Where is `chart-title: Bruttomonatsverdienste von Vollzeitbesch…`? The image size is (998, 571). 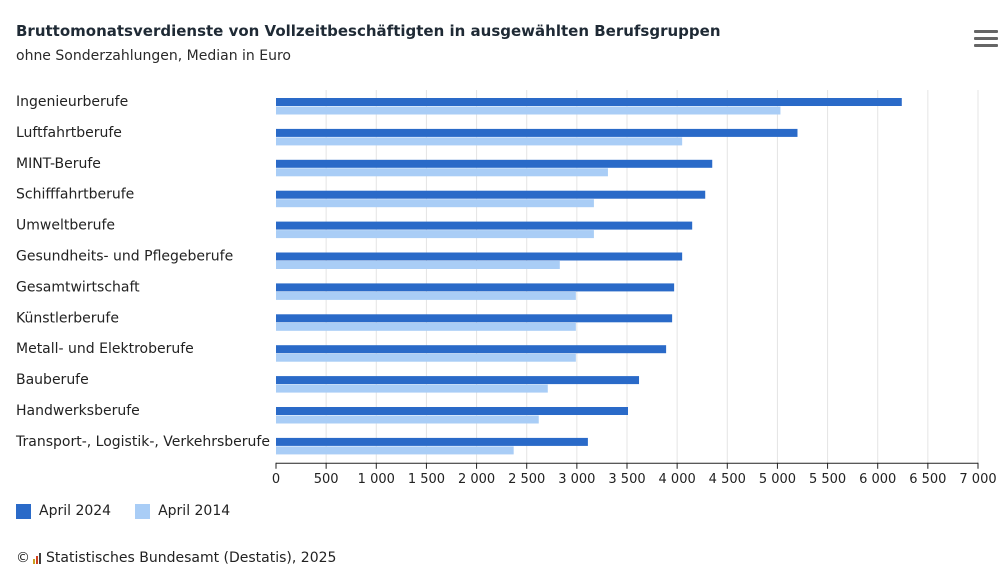
chart-title: Bruttomonatsverdienste von Vollzeitbesch… is located at coordinates (368, 31).